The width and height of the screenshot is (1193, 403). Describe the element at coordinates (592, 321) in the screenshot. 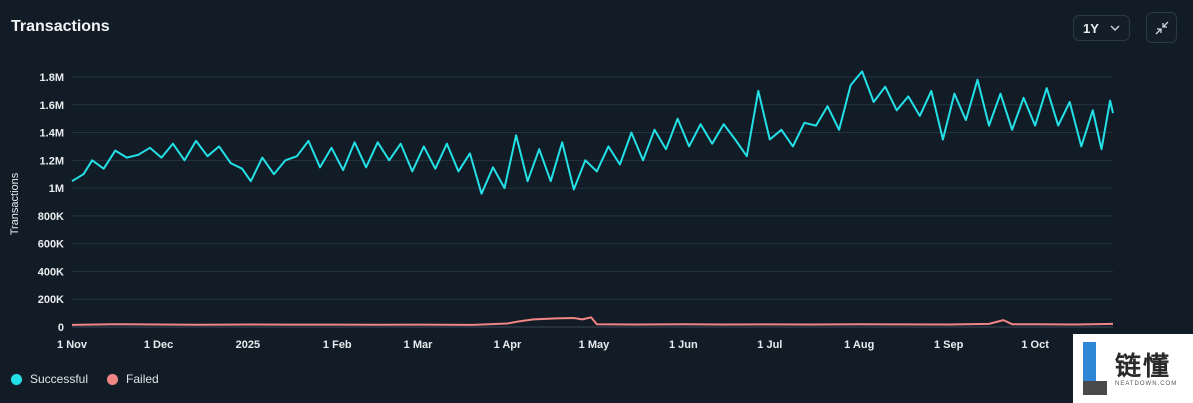

I see `series-line-failed` at that location.